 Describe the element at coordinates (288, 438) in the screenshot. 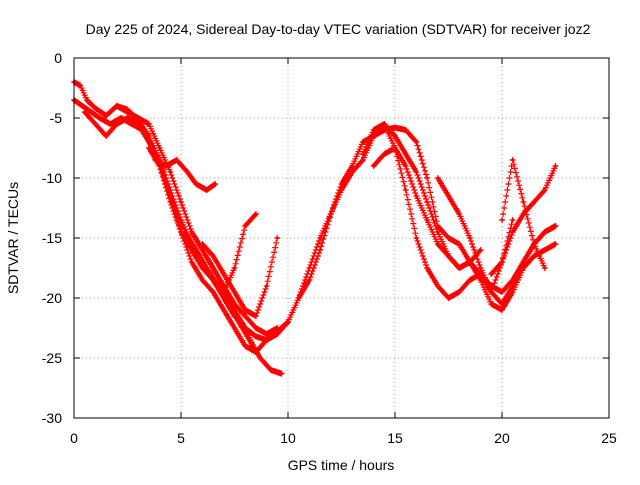

I see `x-tick-label: 10` at that location.